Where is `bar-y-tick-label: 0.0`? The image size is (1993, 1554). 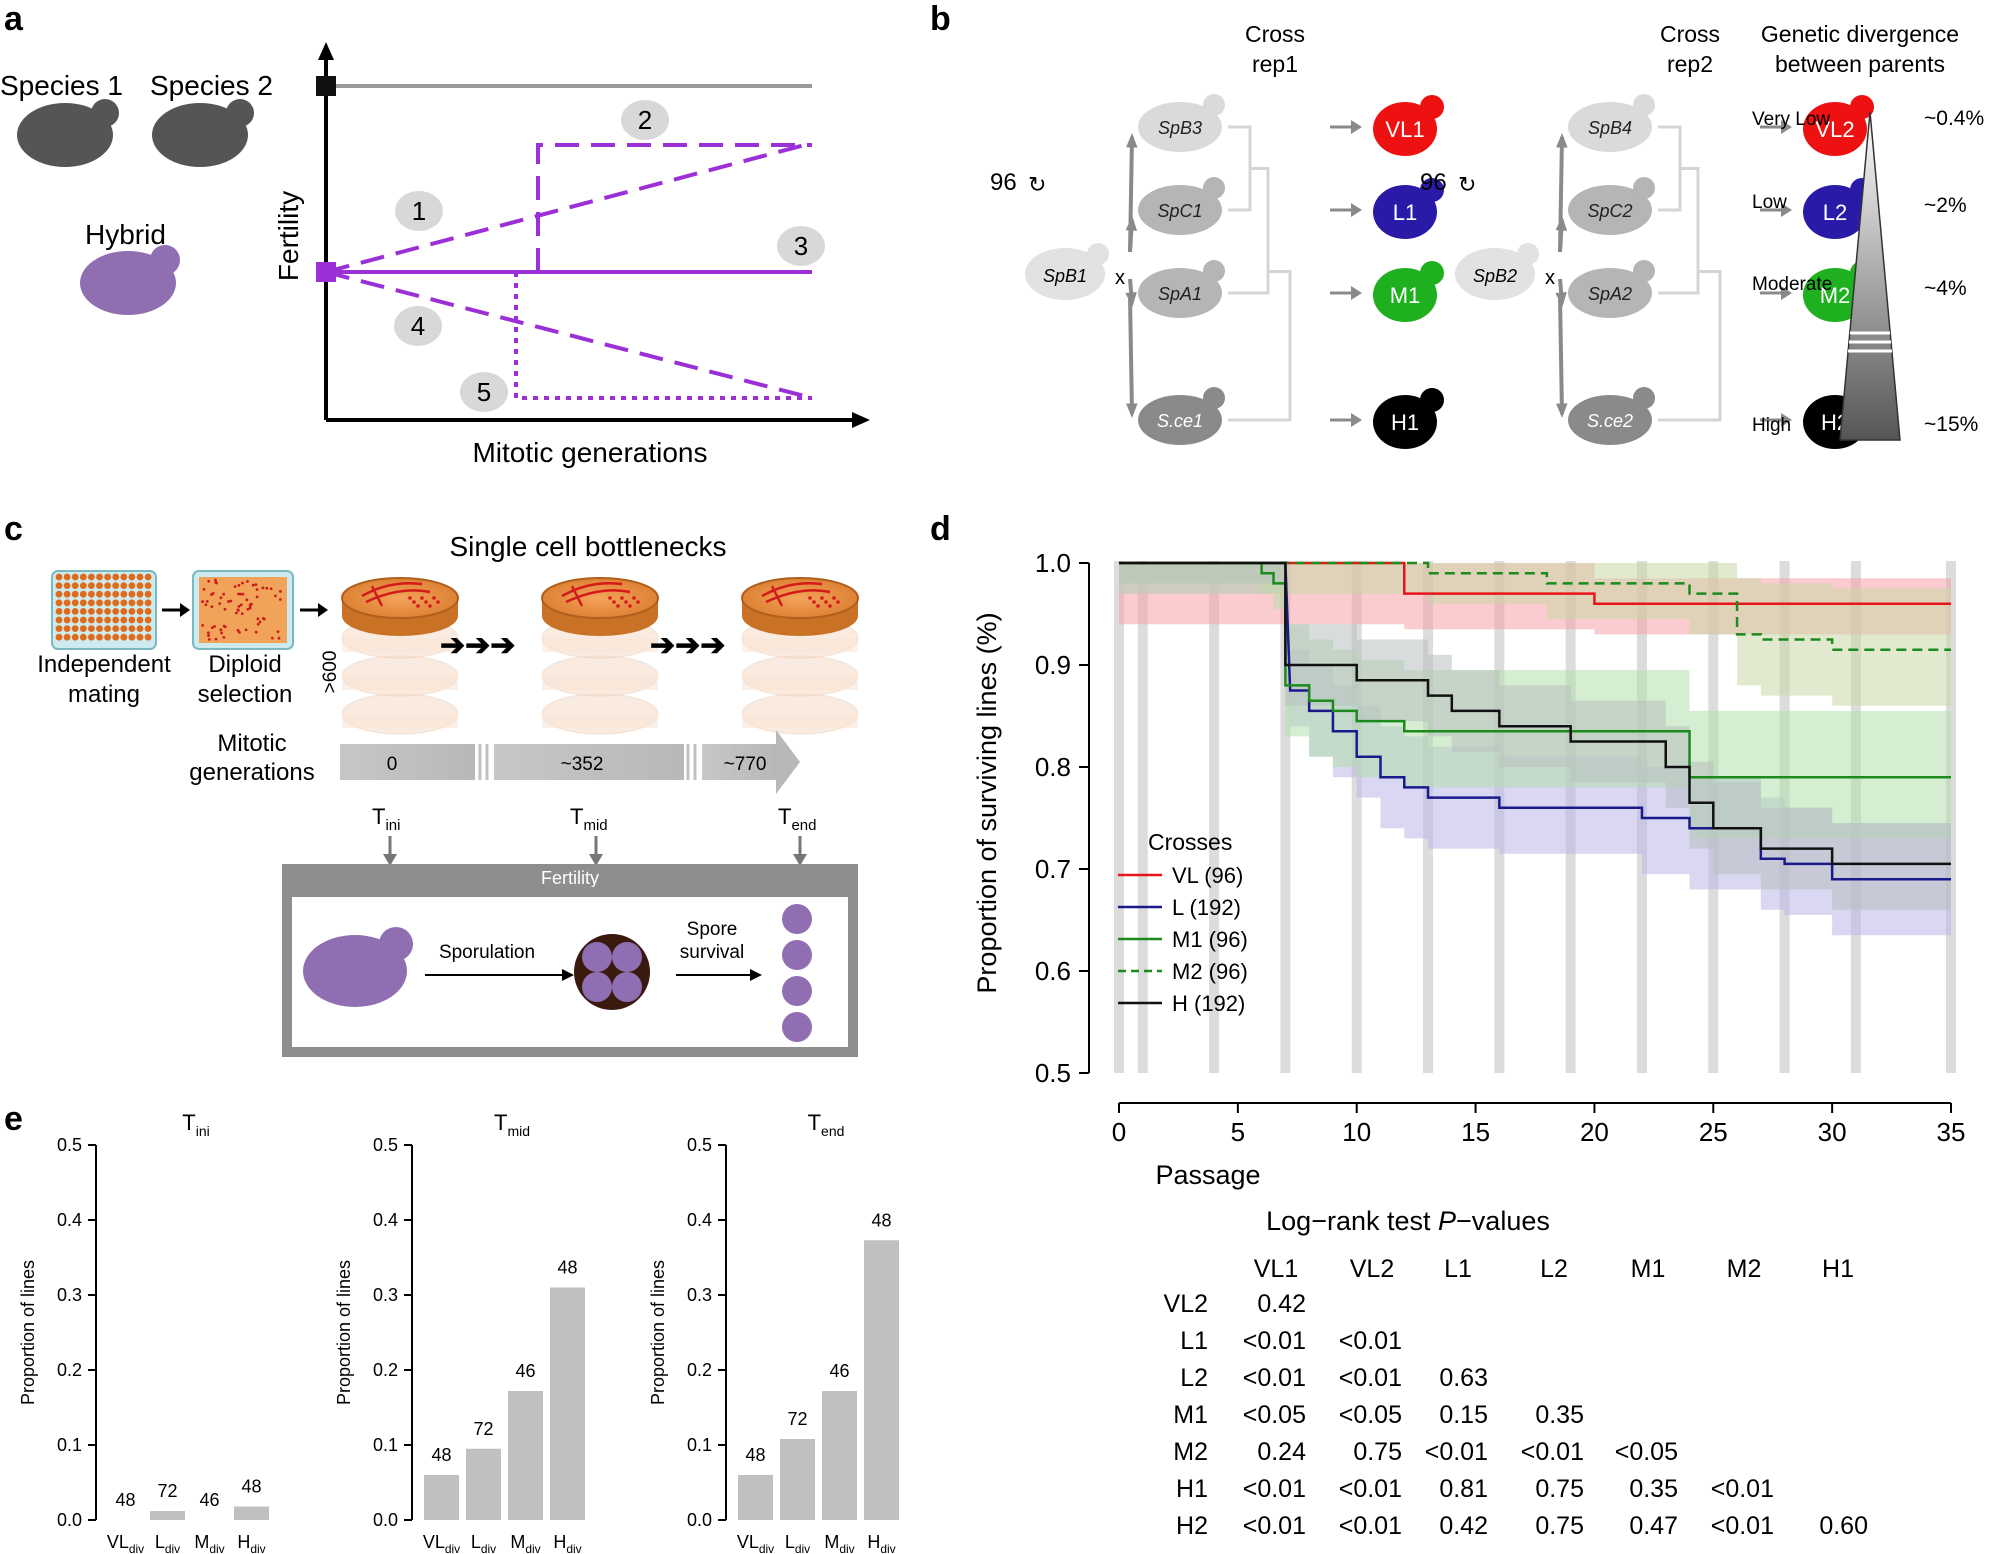
bar-y-tick-label: 0.0 is located at coordinates (69, 1520).